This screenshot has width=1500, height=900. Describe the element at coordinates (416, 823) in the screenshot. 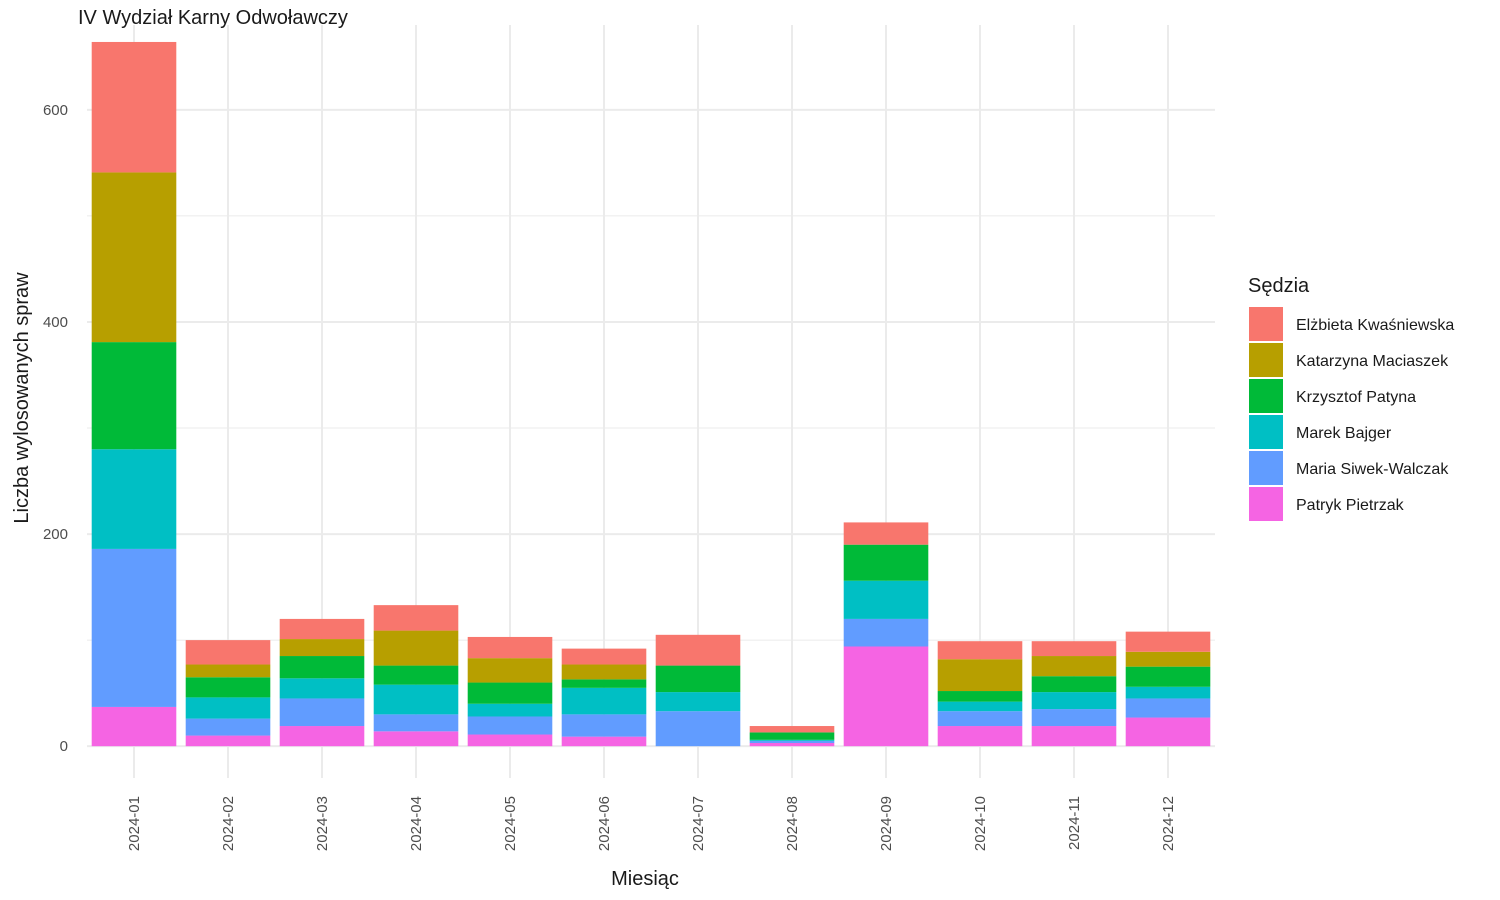

I see `x-tick-label: 2024-04` at that location.